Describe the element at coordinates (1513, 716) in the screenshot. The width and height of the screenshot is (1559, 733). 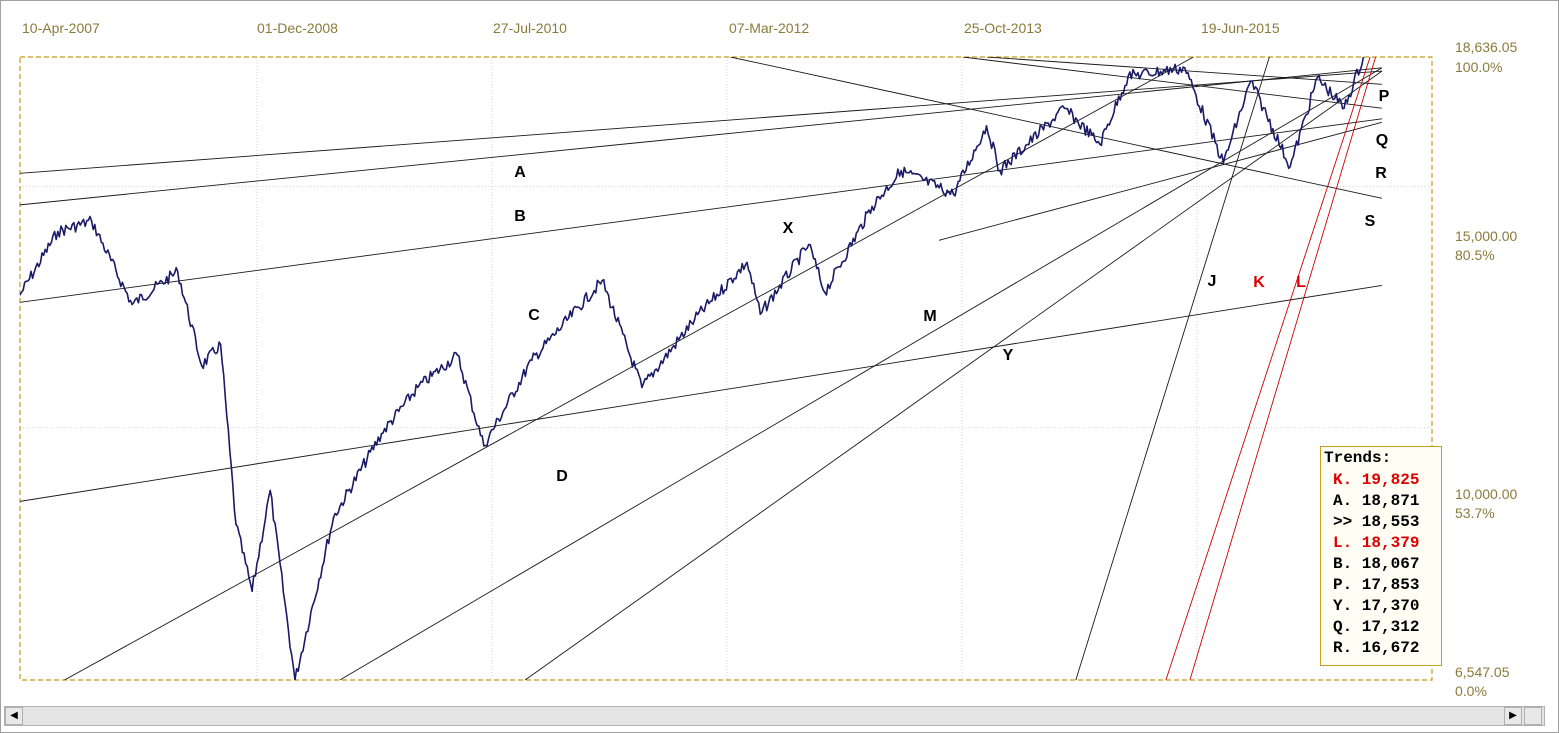
I see `arrow-right-icon: ▶` at that location.